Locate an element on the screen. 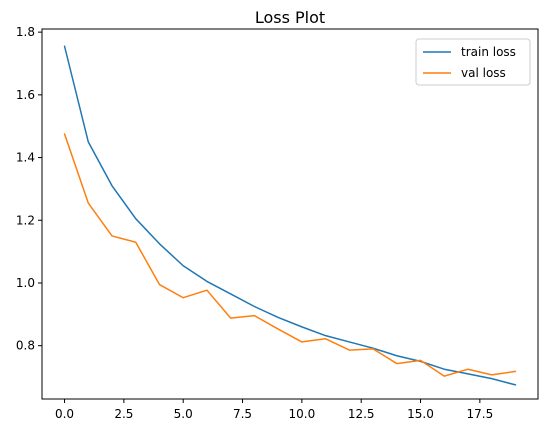 The height and width of the screenshot is (435, 547). x-tick-label: 5.0 is located at coordinates (183, 414).